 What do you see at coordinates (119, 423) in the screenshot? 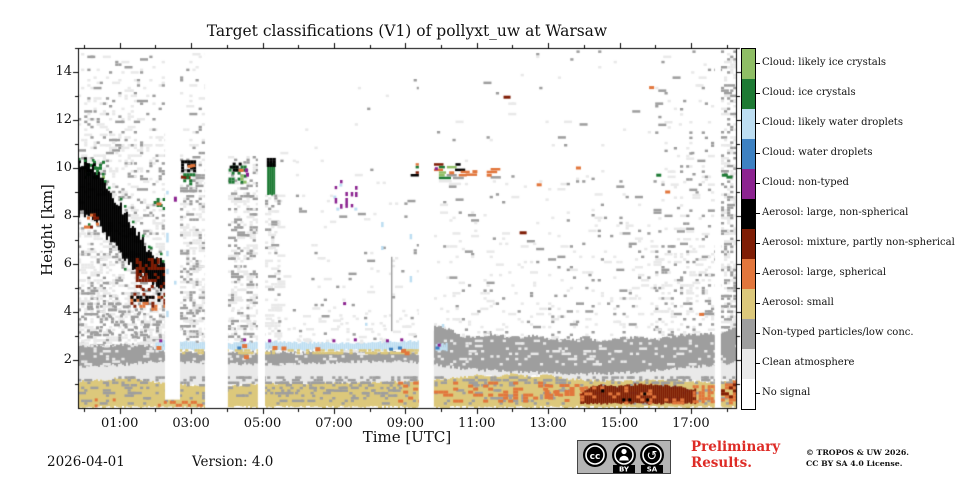
I see `x-tick-label: 01:00` at bounding box center [119, 423].